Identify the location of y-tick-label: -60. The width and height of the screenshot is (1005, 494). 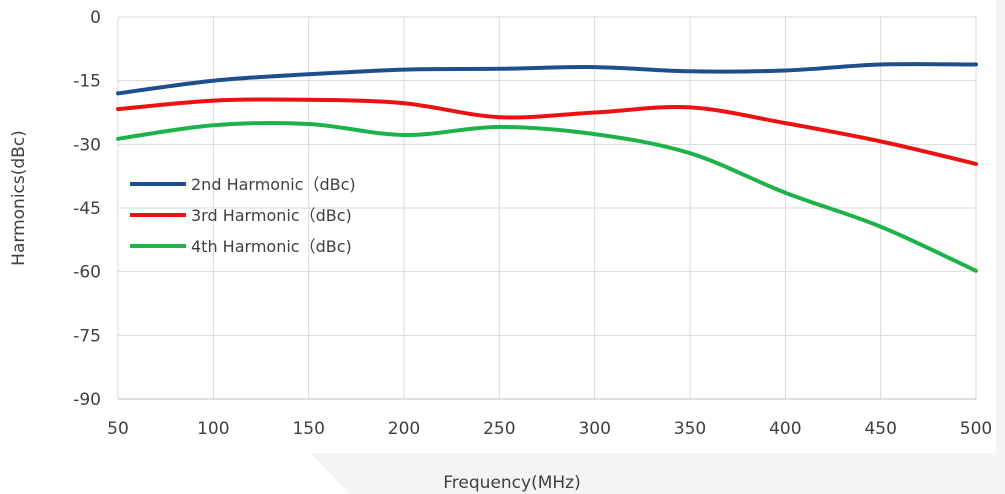
(87, 273).